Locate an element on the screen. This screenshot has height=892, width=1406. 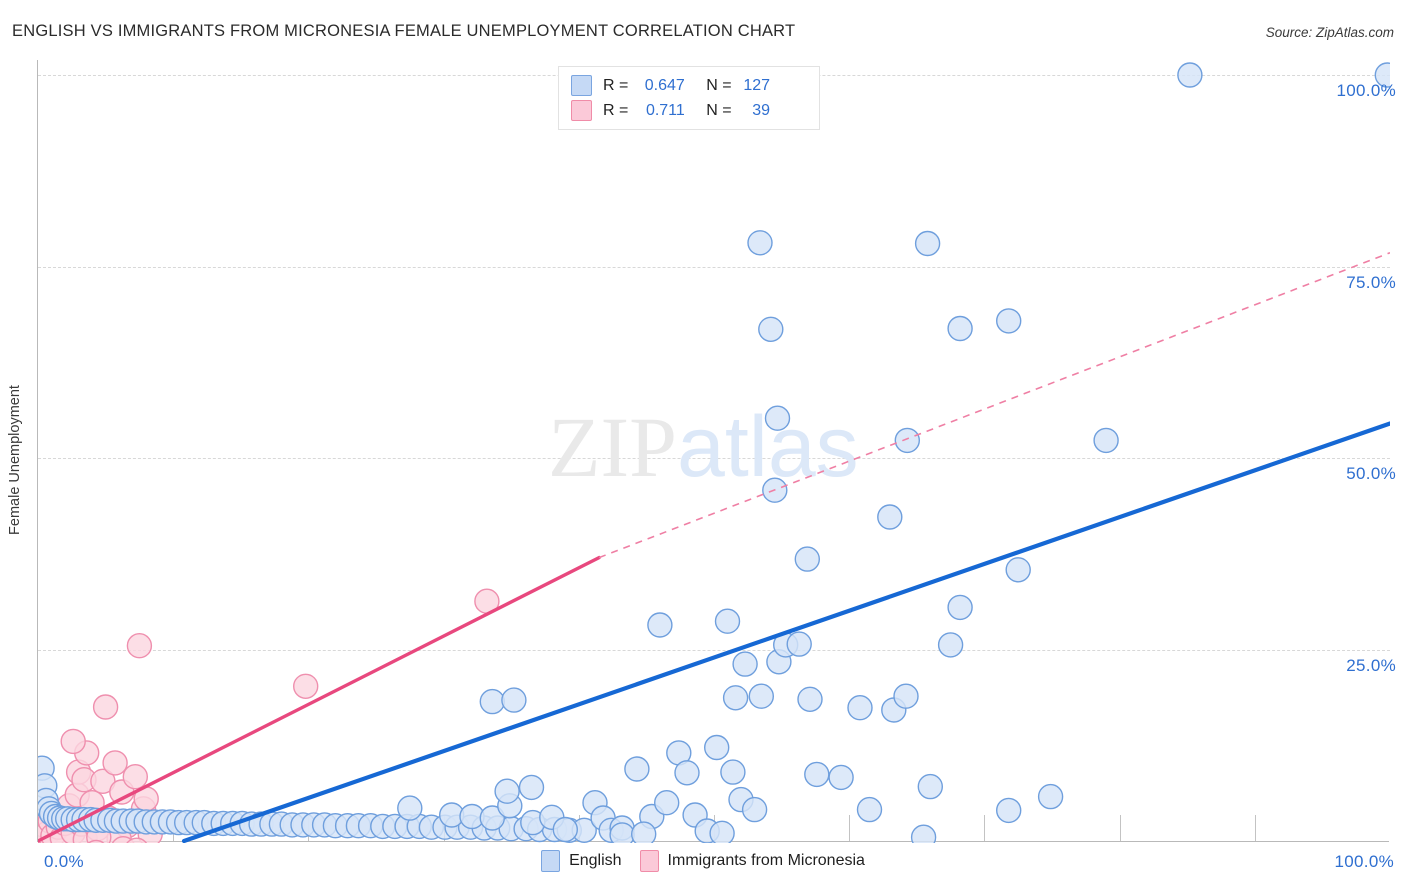
n-value-english: 127 is located at coordinates (757, 85).